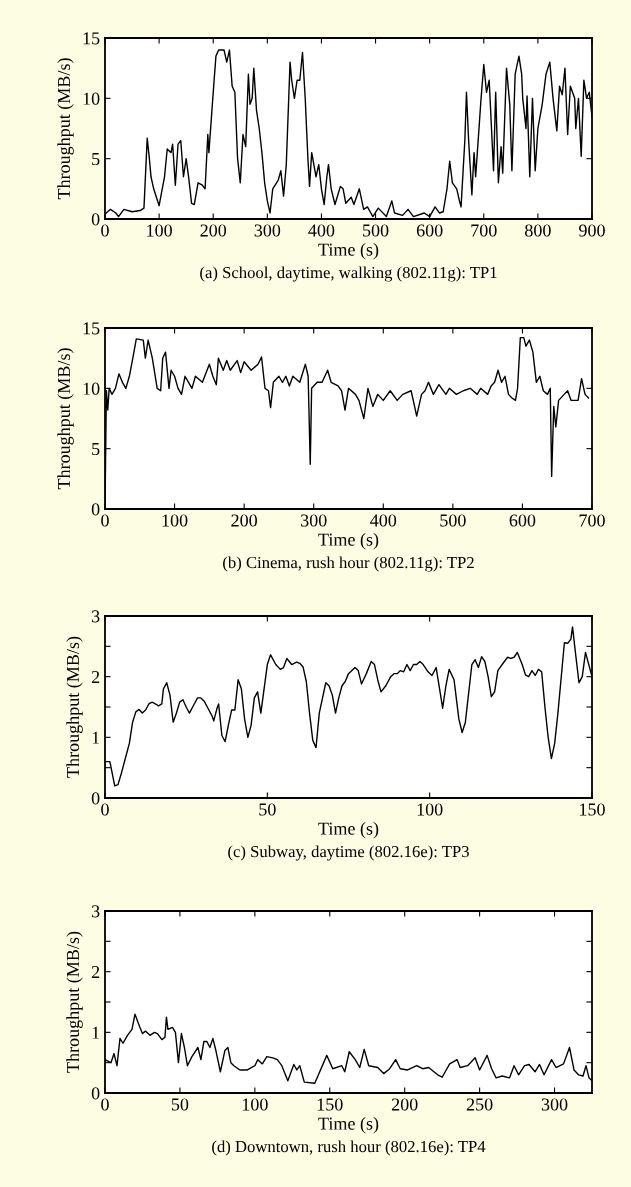 The height and width of the screenshot is (1187, 631). Describe the element at coordinates (349, 1148) in the screenshot. I see `text: (d) Downtown, rush hour (802.16e): TP4` at that location.